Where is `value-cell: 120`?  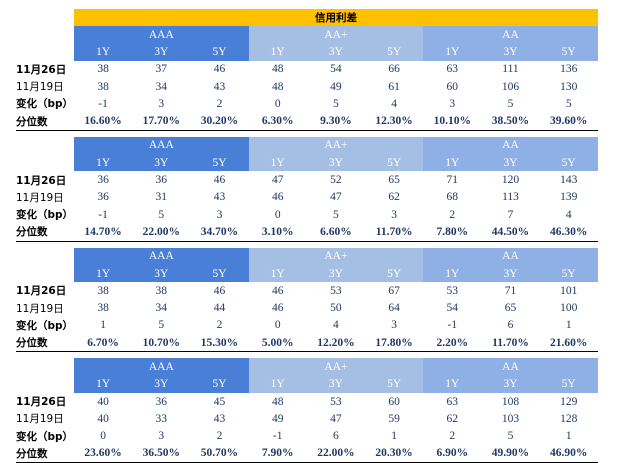
value-cell: 120 is located at coordinates (510, 180).